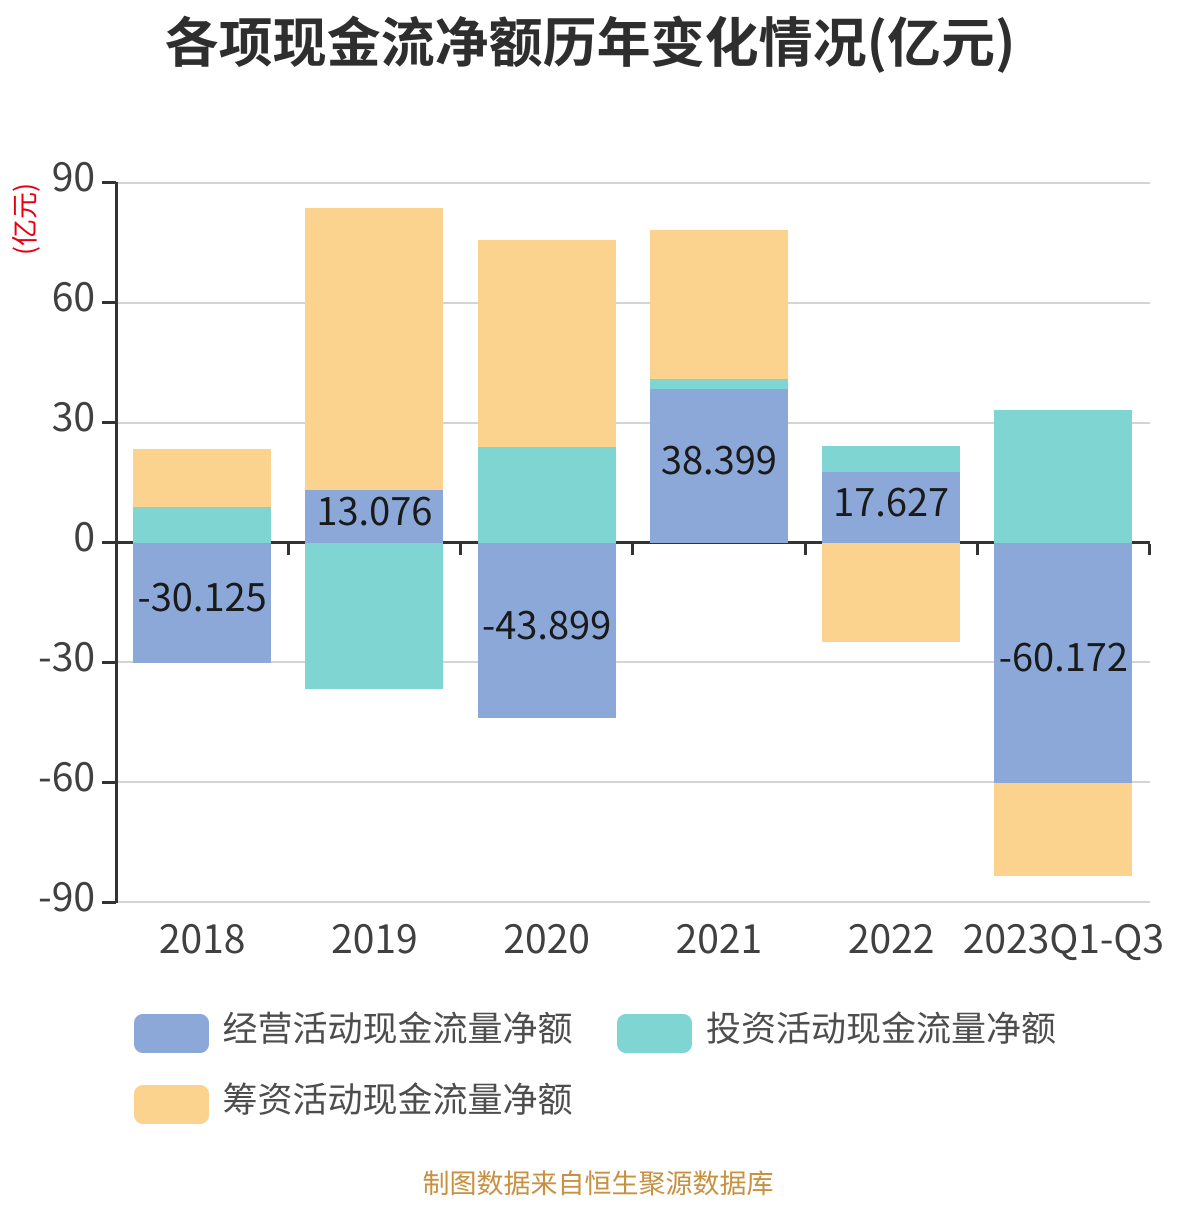  Describe the element at coordinates (1063, 476) in the screenshot. I see `bar-segment-2023Q1-Q3-s1` at that location.